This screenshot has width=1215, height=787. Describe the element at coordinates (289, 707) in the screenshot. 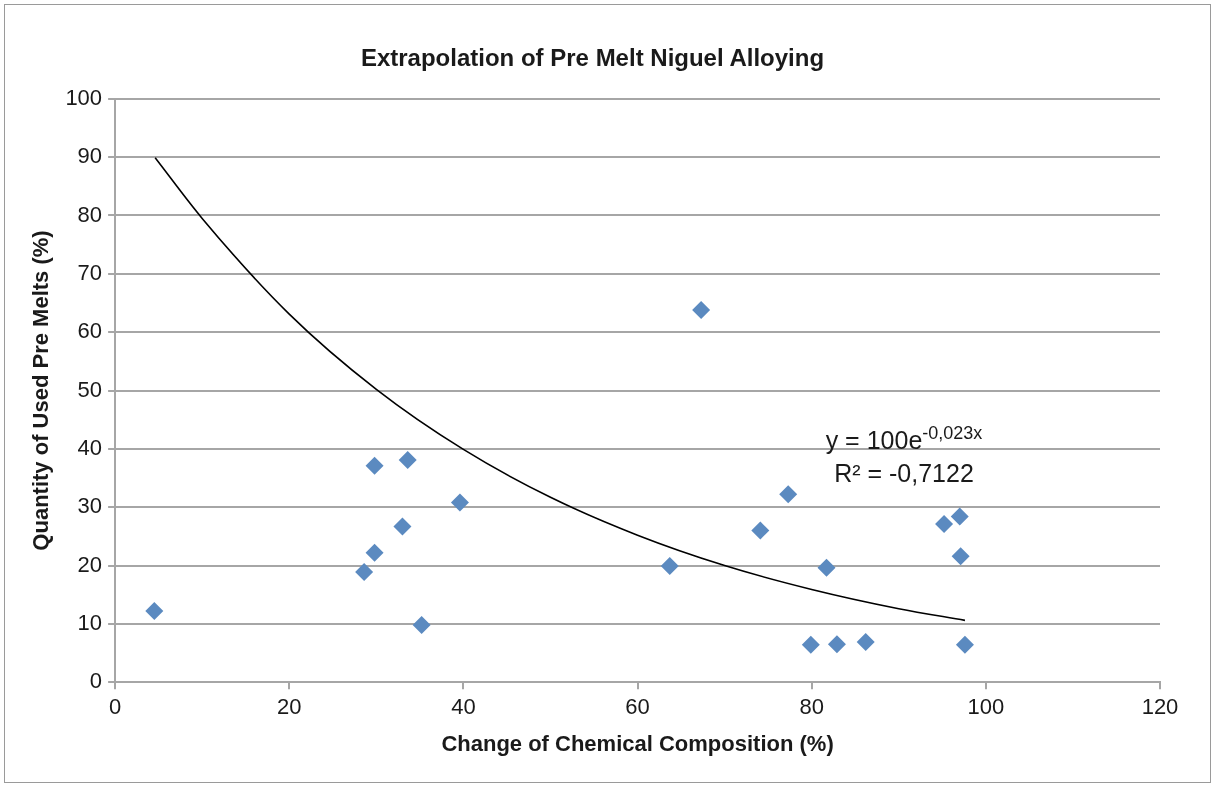

I see `x-tick-label: 20` at that location.